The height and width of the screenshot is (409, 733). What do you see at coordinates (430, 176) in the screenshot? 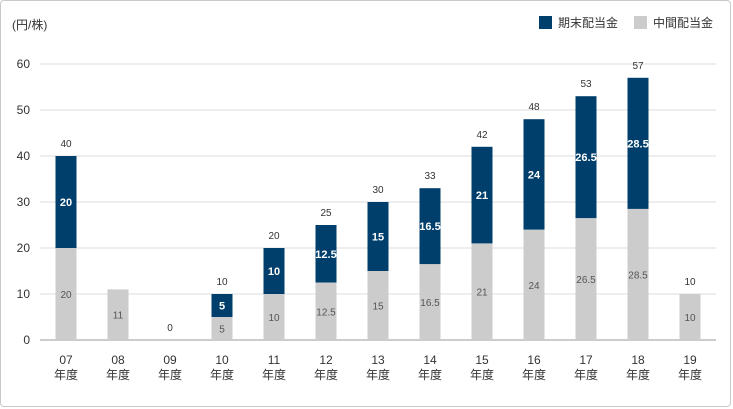
I see `data-label-total: 33` at bounding box center [430, 176].